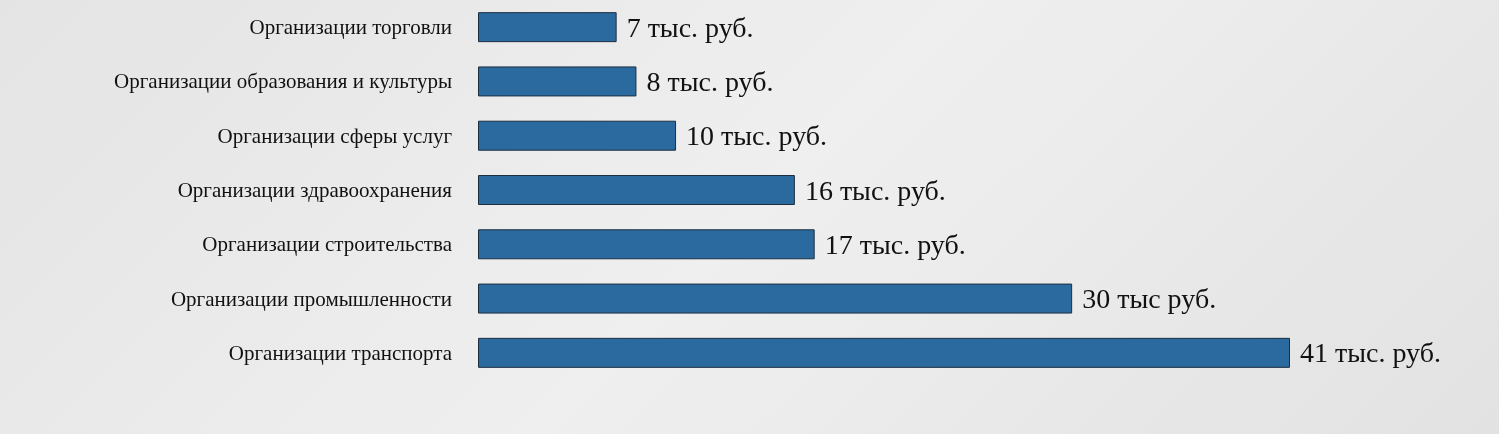  I want to click on y-tick-label: Организации строительства, so click(327, 244).